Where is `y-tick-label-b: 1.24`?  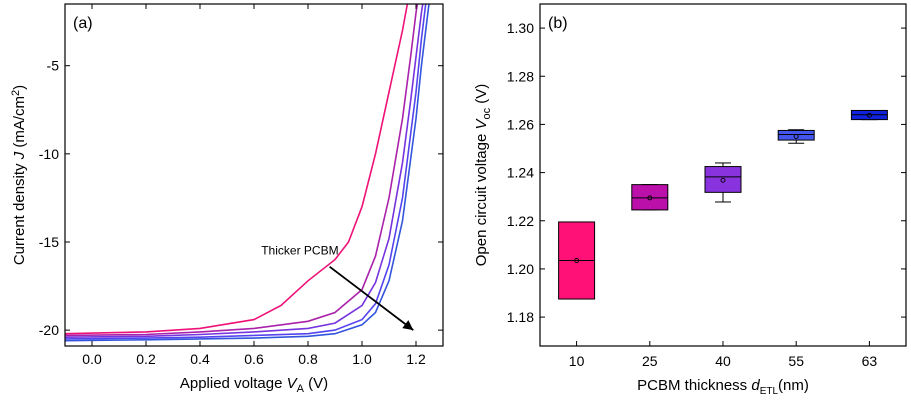
y-tick-label-b: 1.24 is located at coordinates (520, 173).